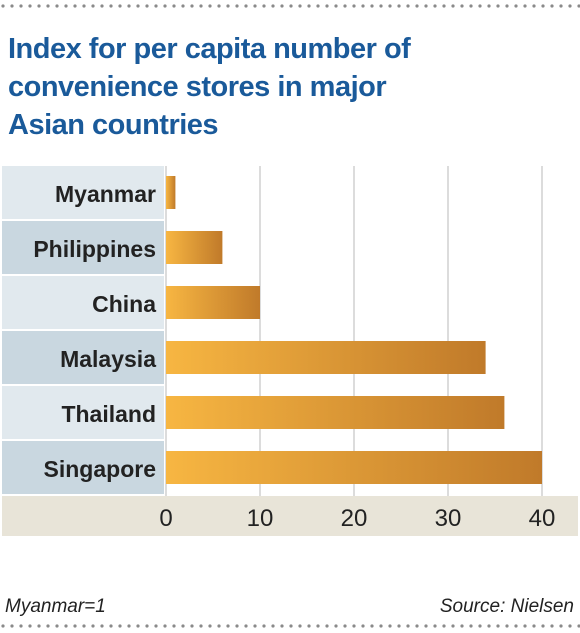 This screenshot has height=633, width=580. Describe the element at coordinates (100, 469) in the screenshot. I see `category-label: Singapore` at that location.